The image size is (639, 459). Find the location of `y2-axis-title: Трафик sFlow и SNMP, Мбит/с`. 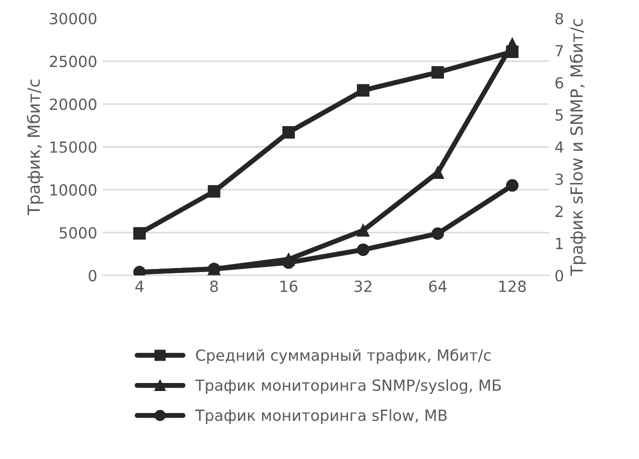

y2-axis-title: Трафик sFlow и SNMP, Мбит/с is located at coordinates (578, 147).